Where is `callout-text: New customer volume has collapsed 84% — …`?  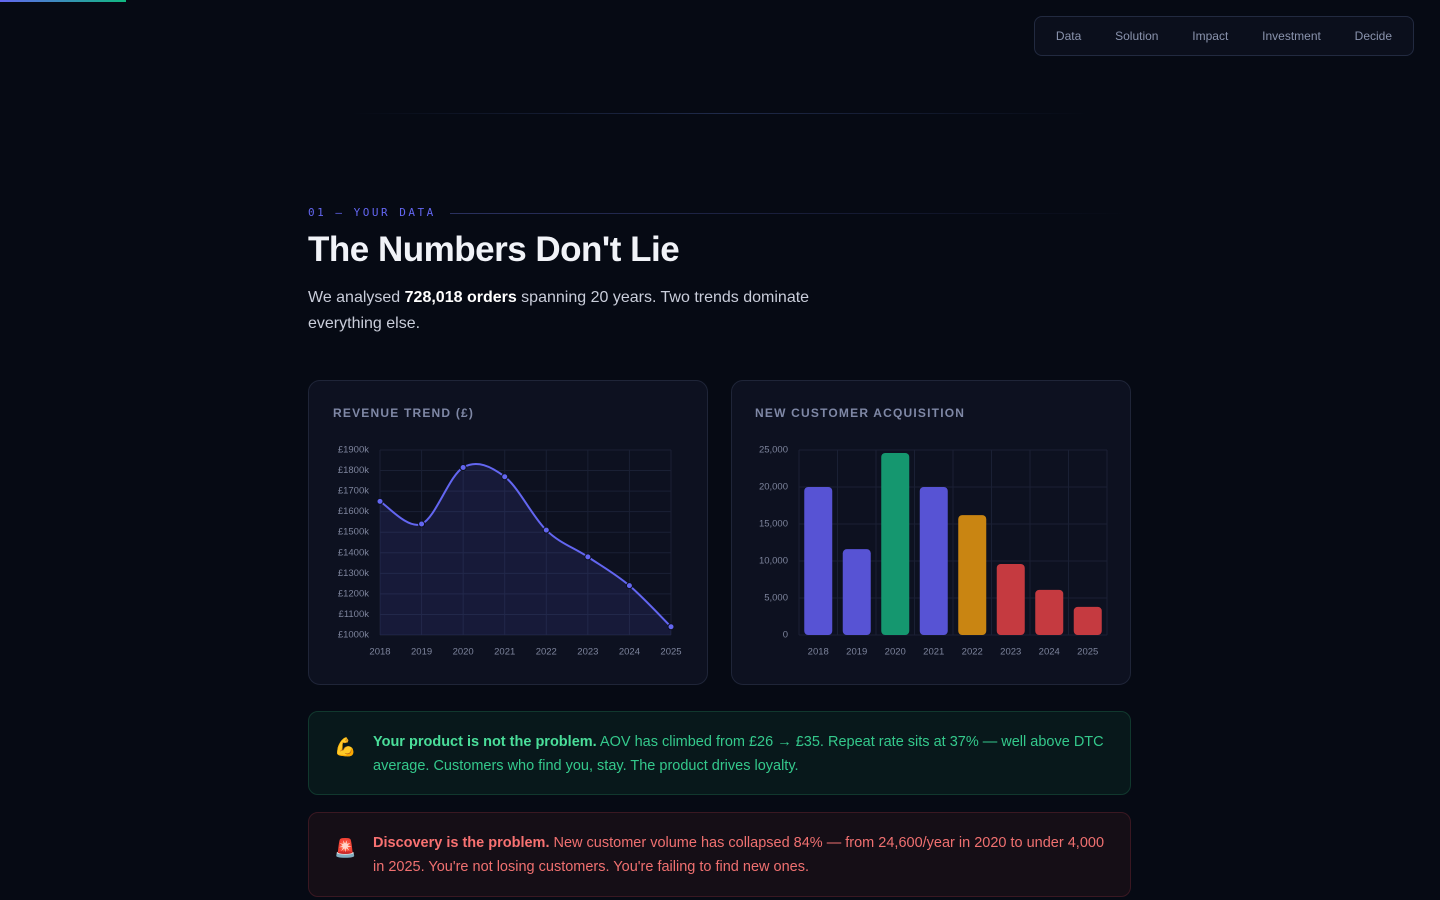
callout-text: New customer volume has collapsed 84% — … is located at coordinates (739, 855).